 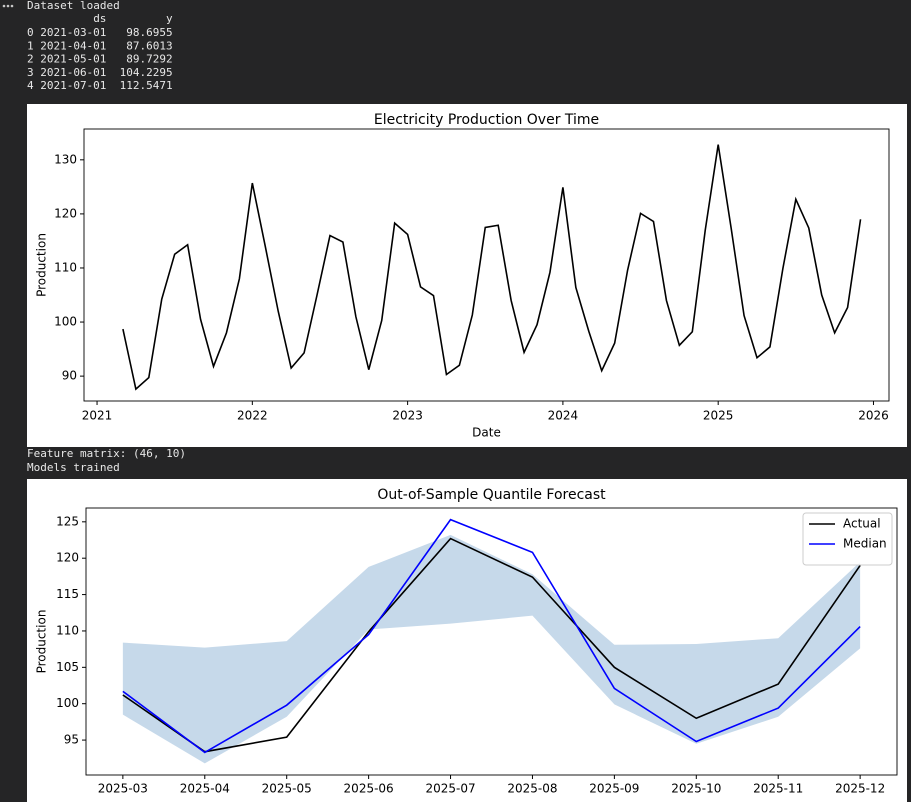 I want to click on x-tick-label: 2026, so click(x=873, y=416).